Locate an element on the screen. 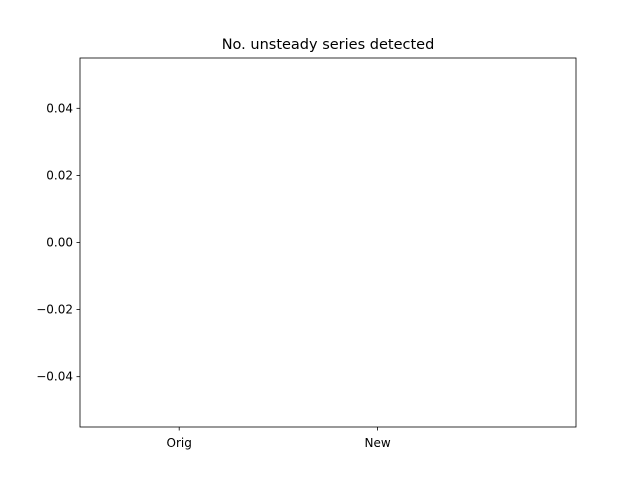  x-tick-label: New is located at coordinates (378, 443).